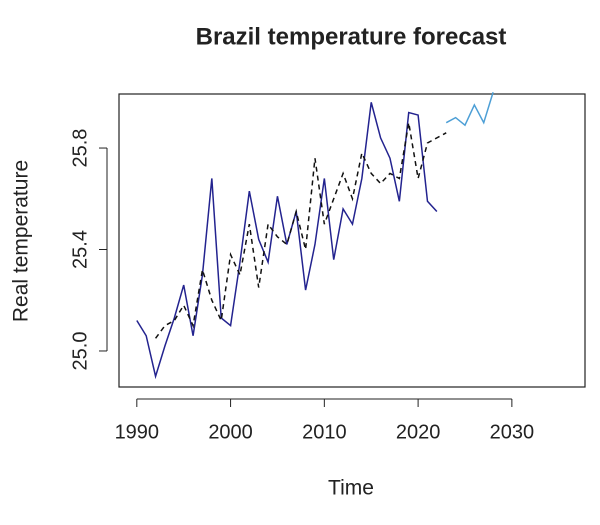 This screenshot has height=525, width=600. What do you see at coordinates (351, 36) in the screenshot?
I see `chart-title: Brazil temperature forecast` at bounding box center [351, 36].